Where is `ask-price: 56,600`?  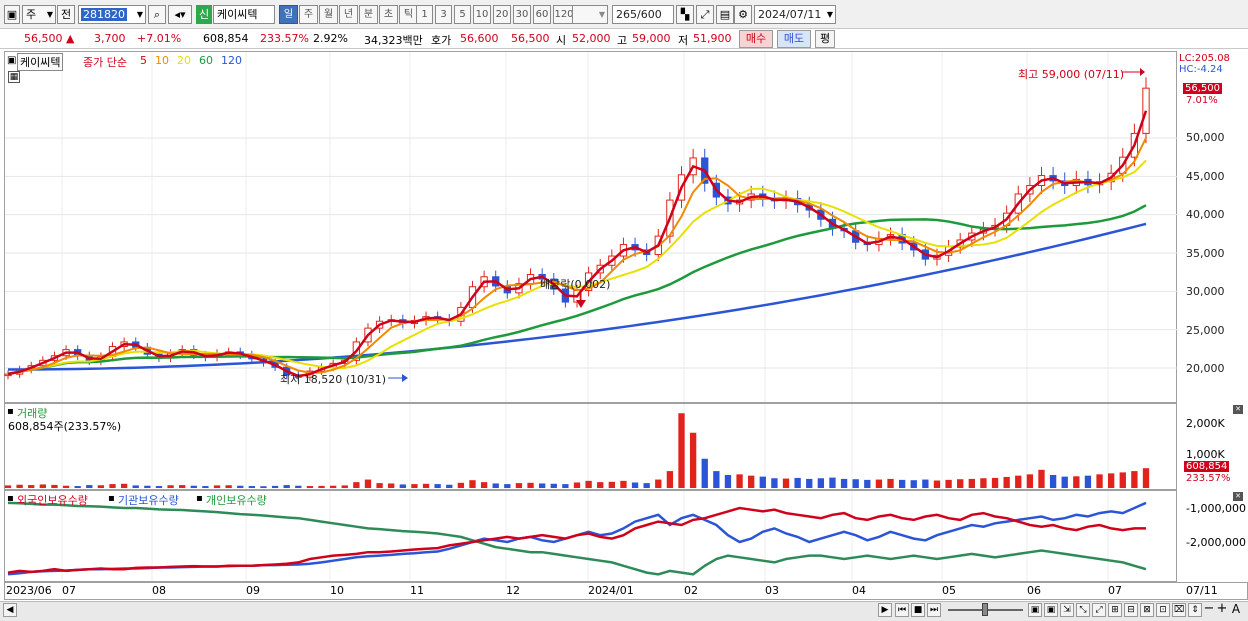 ask-price: 56,600 is located at coordinates (479, 38).